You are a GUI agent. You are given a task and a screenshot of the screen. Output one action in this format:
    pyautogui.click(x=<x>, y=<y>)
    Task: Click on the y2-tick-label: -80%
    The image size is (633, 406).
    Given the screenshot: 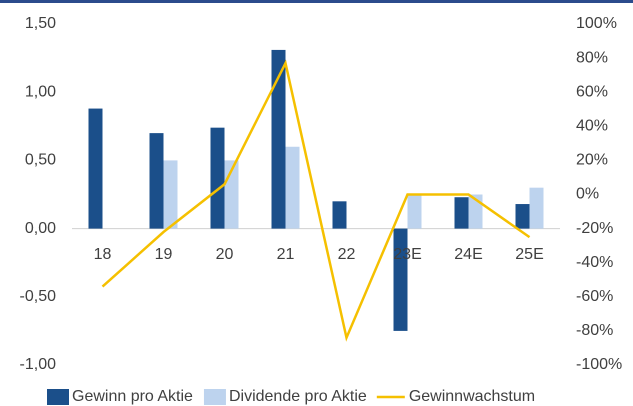 What is the action you would take?
    pyautogui.click(x=594, y=330)
    